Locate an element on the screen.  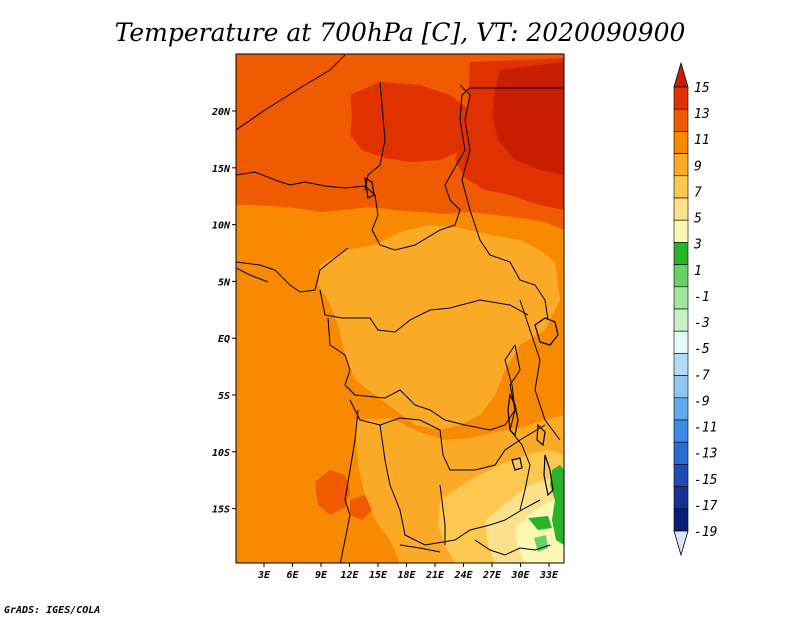
colorbar-top-arrow is located at coordinates (681, 74).